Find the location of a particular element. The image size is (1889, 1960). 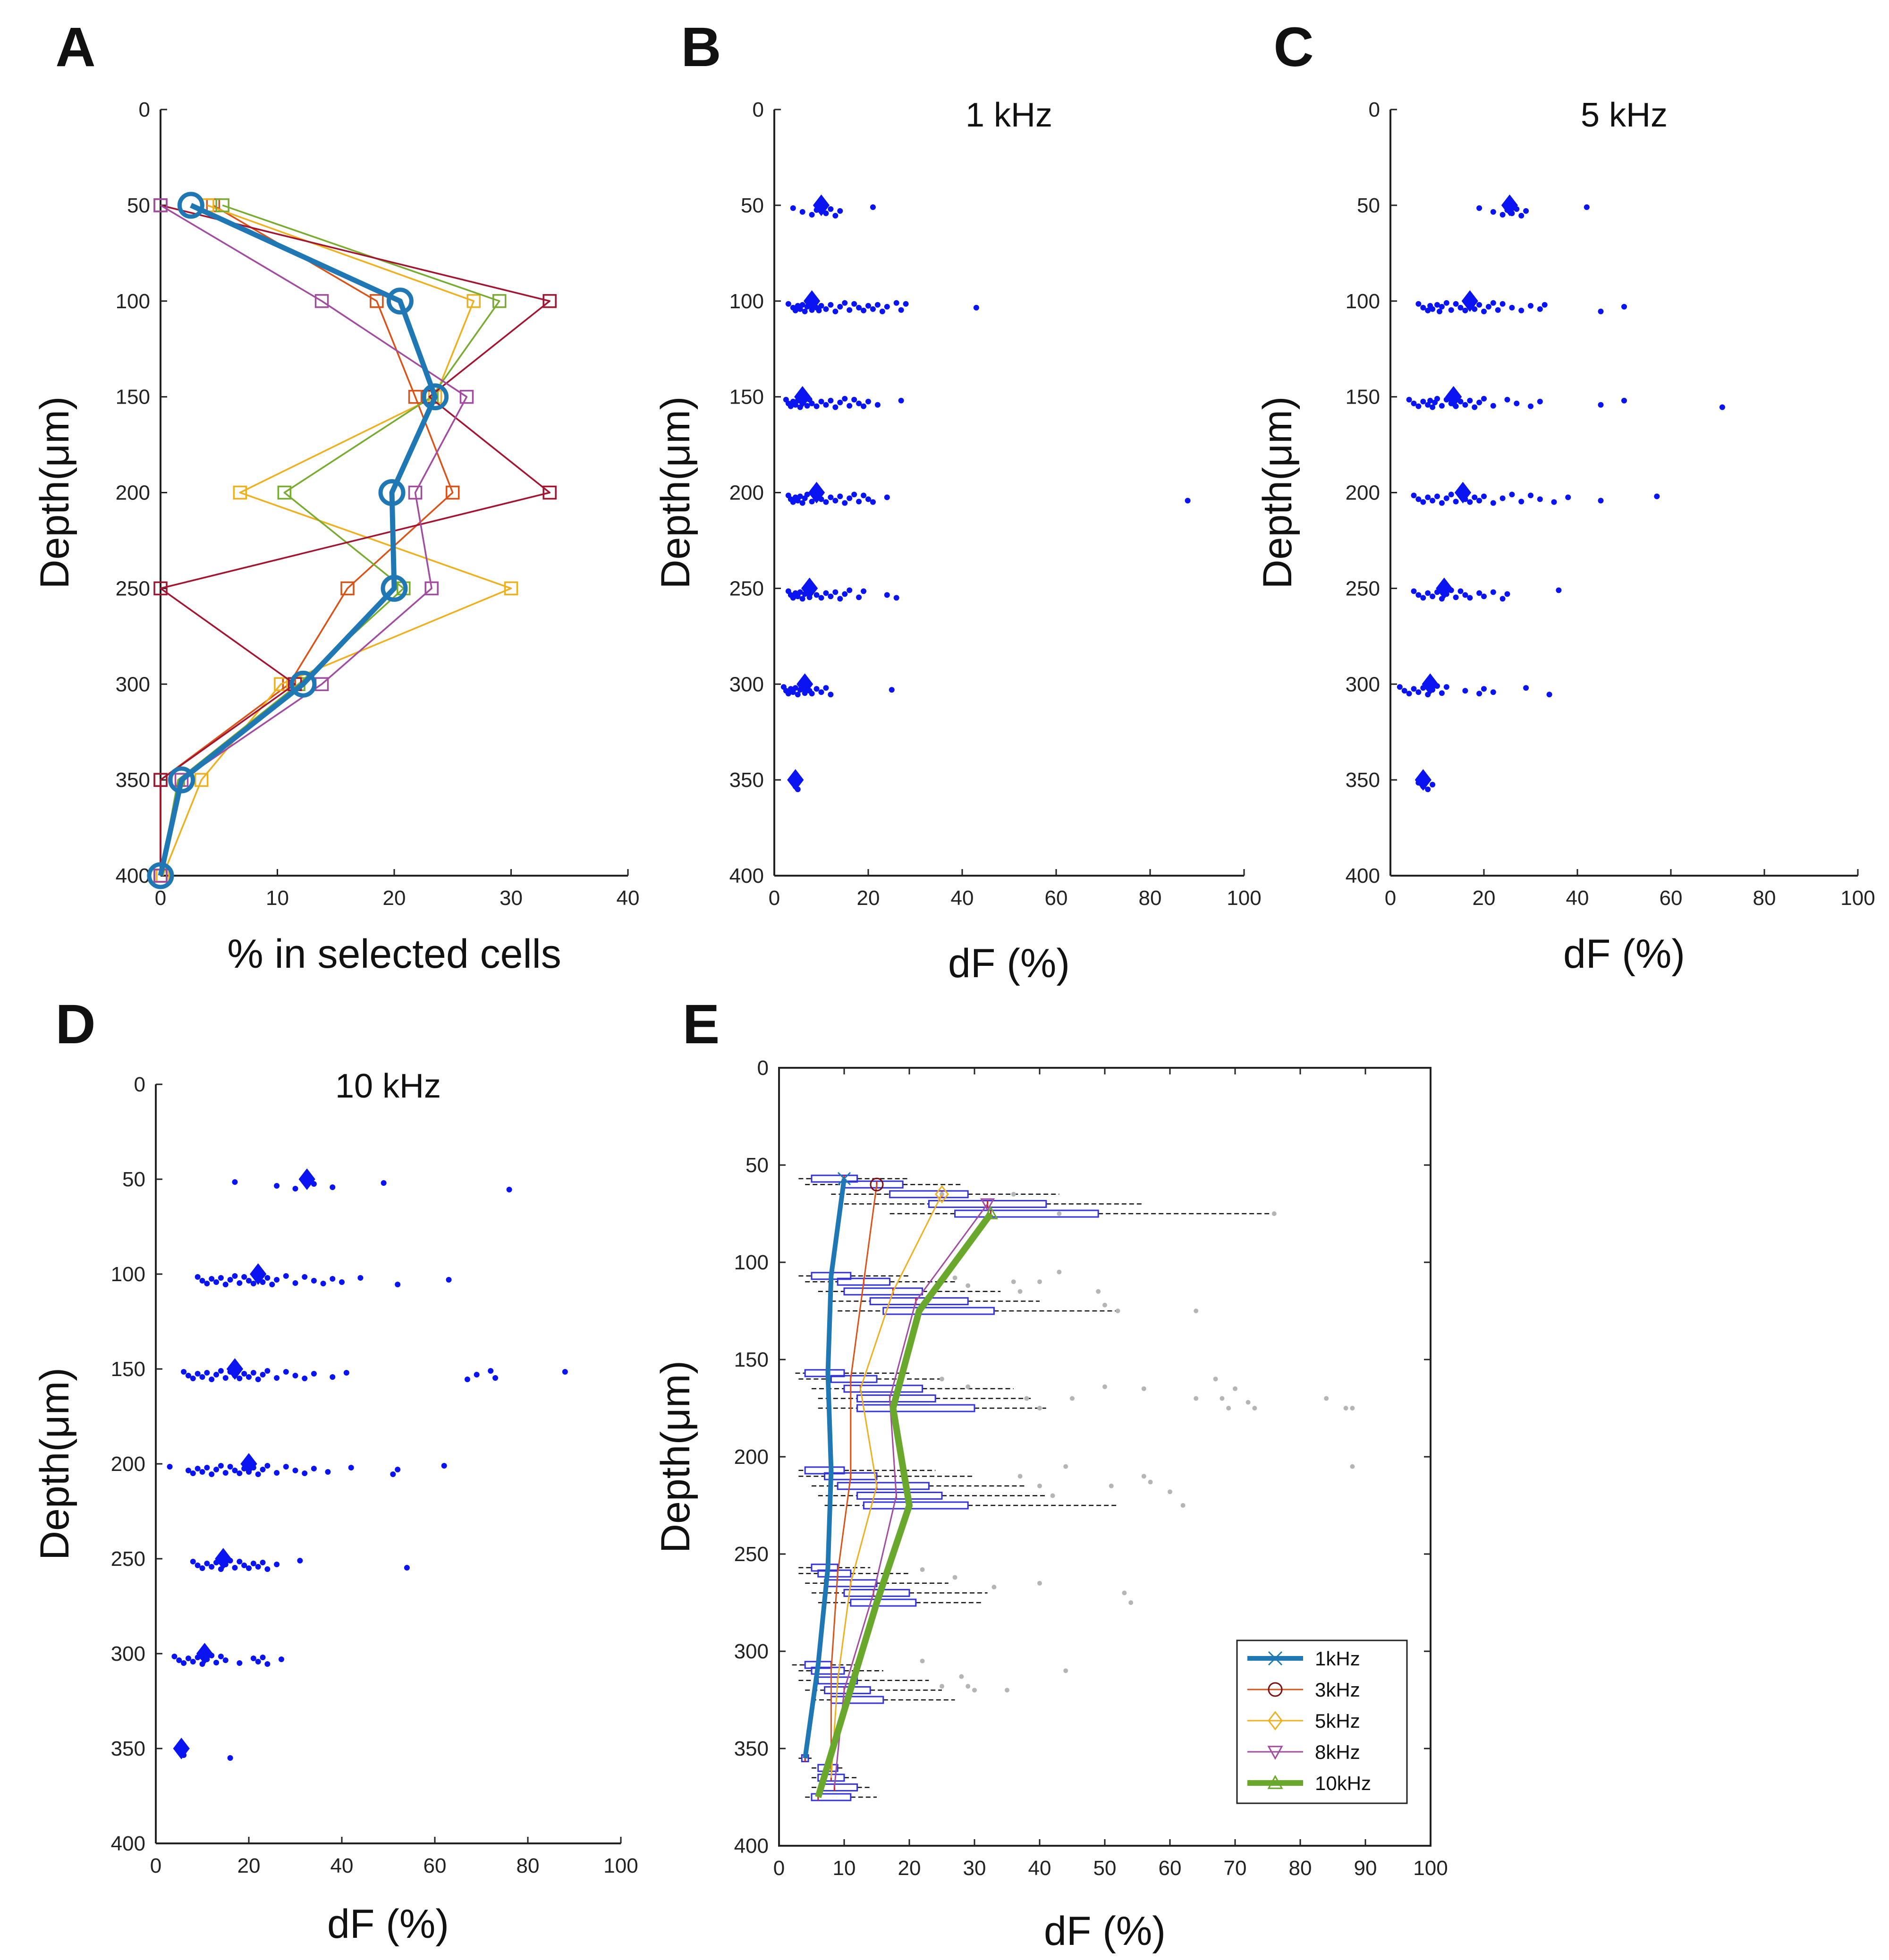

mean-diamond is located at coordinates (1453, 397).